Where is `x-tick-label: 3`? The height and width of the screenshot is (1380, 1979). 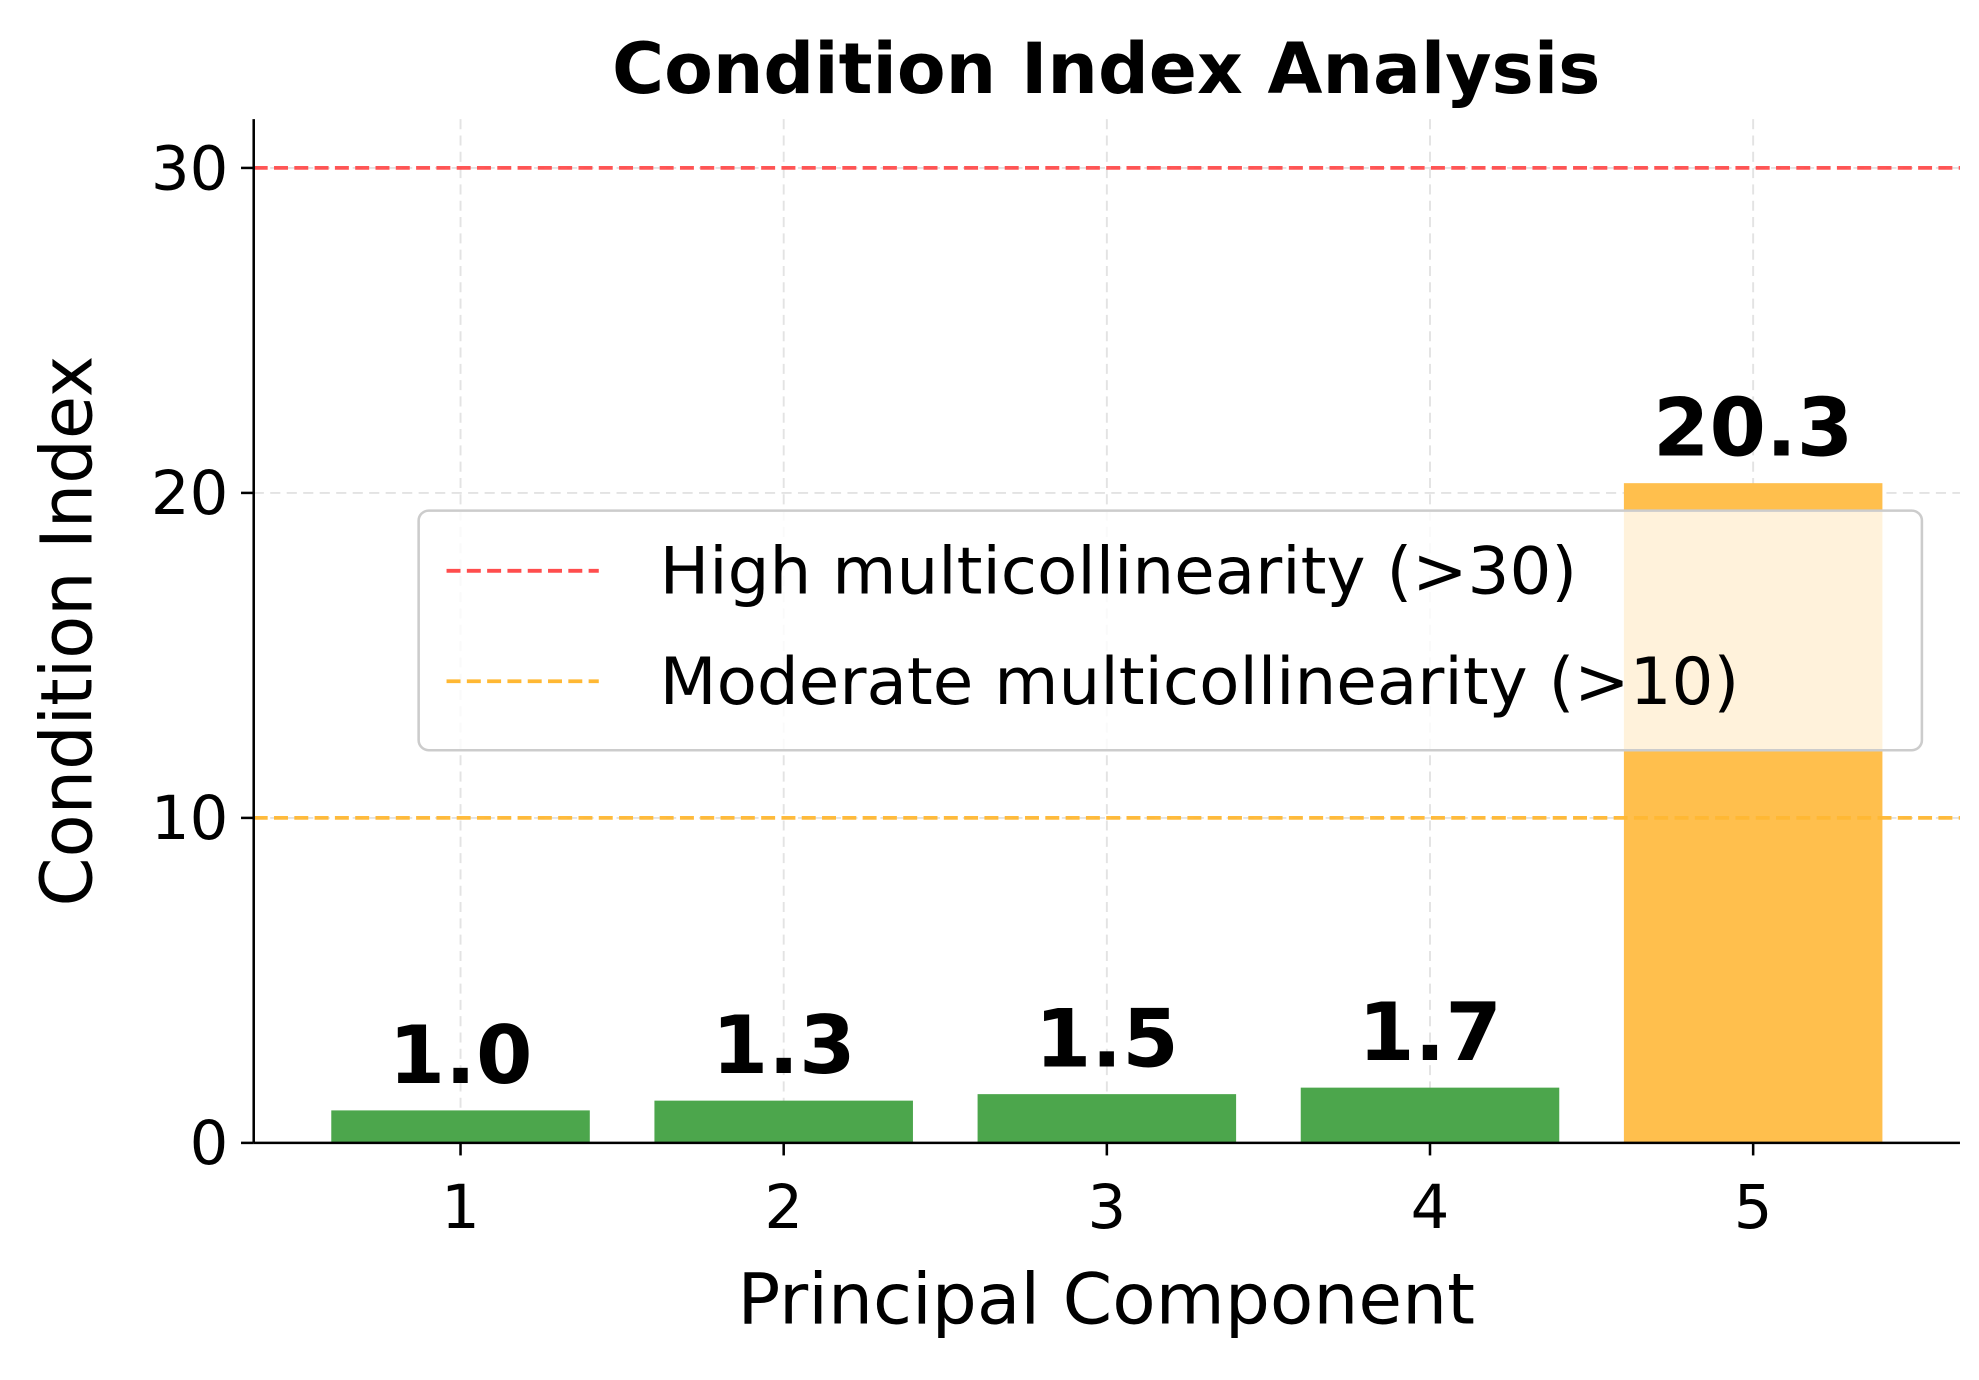 x-tick-label: 3 is located at coordinates (1106, 1209).